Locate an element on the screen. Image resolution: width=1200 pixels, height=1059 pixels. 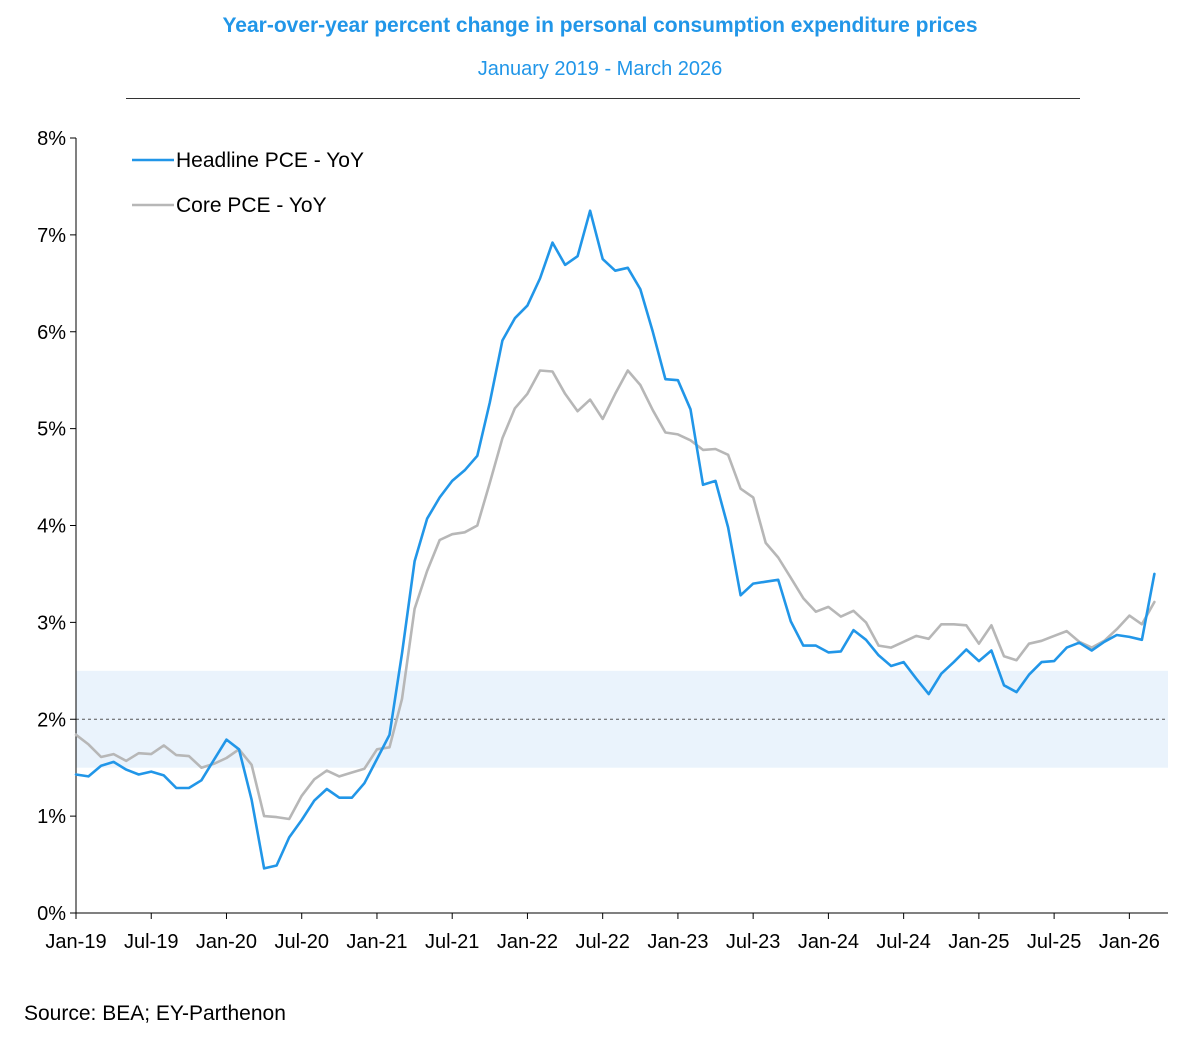
y-tick-label: 1% is located at coordinates (51, 817).